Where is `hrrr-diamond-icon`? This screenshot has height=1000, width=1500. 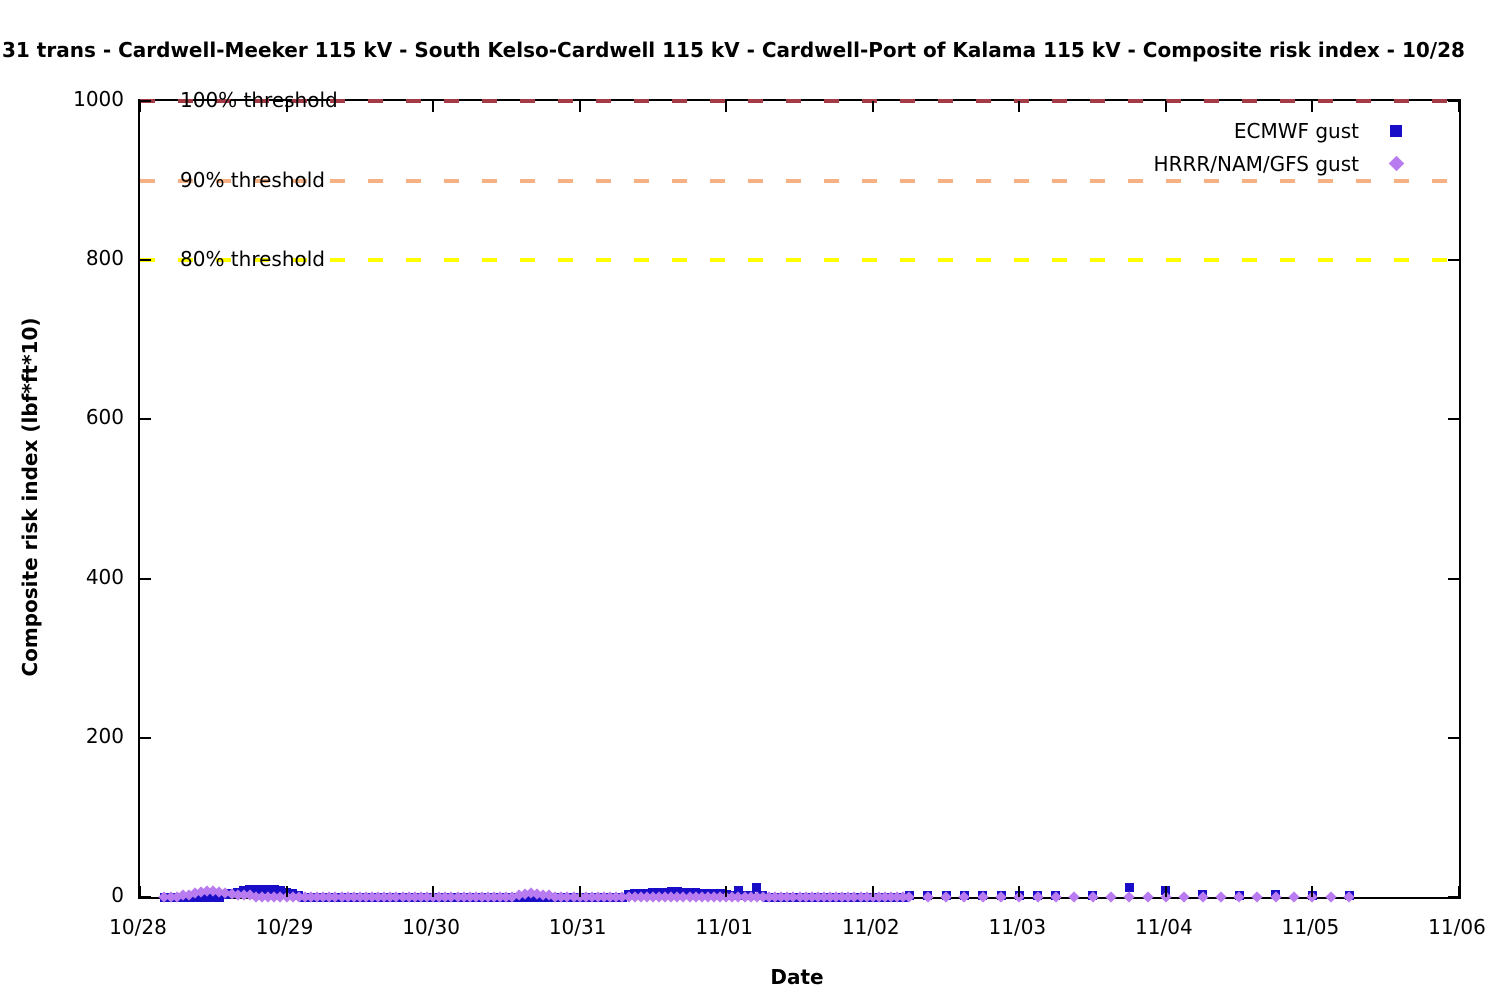
hrrr-diamond-icon is located at coordinates (1396, 163).